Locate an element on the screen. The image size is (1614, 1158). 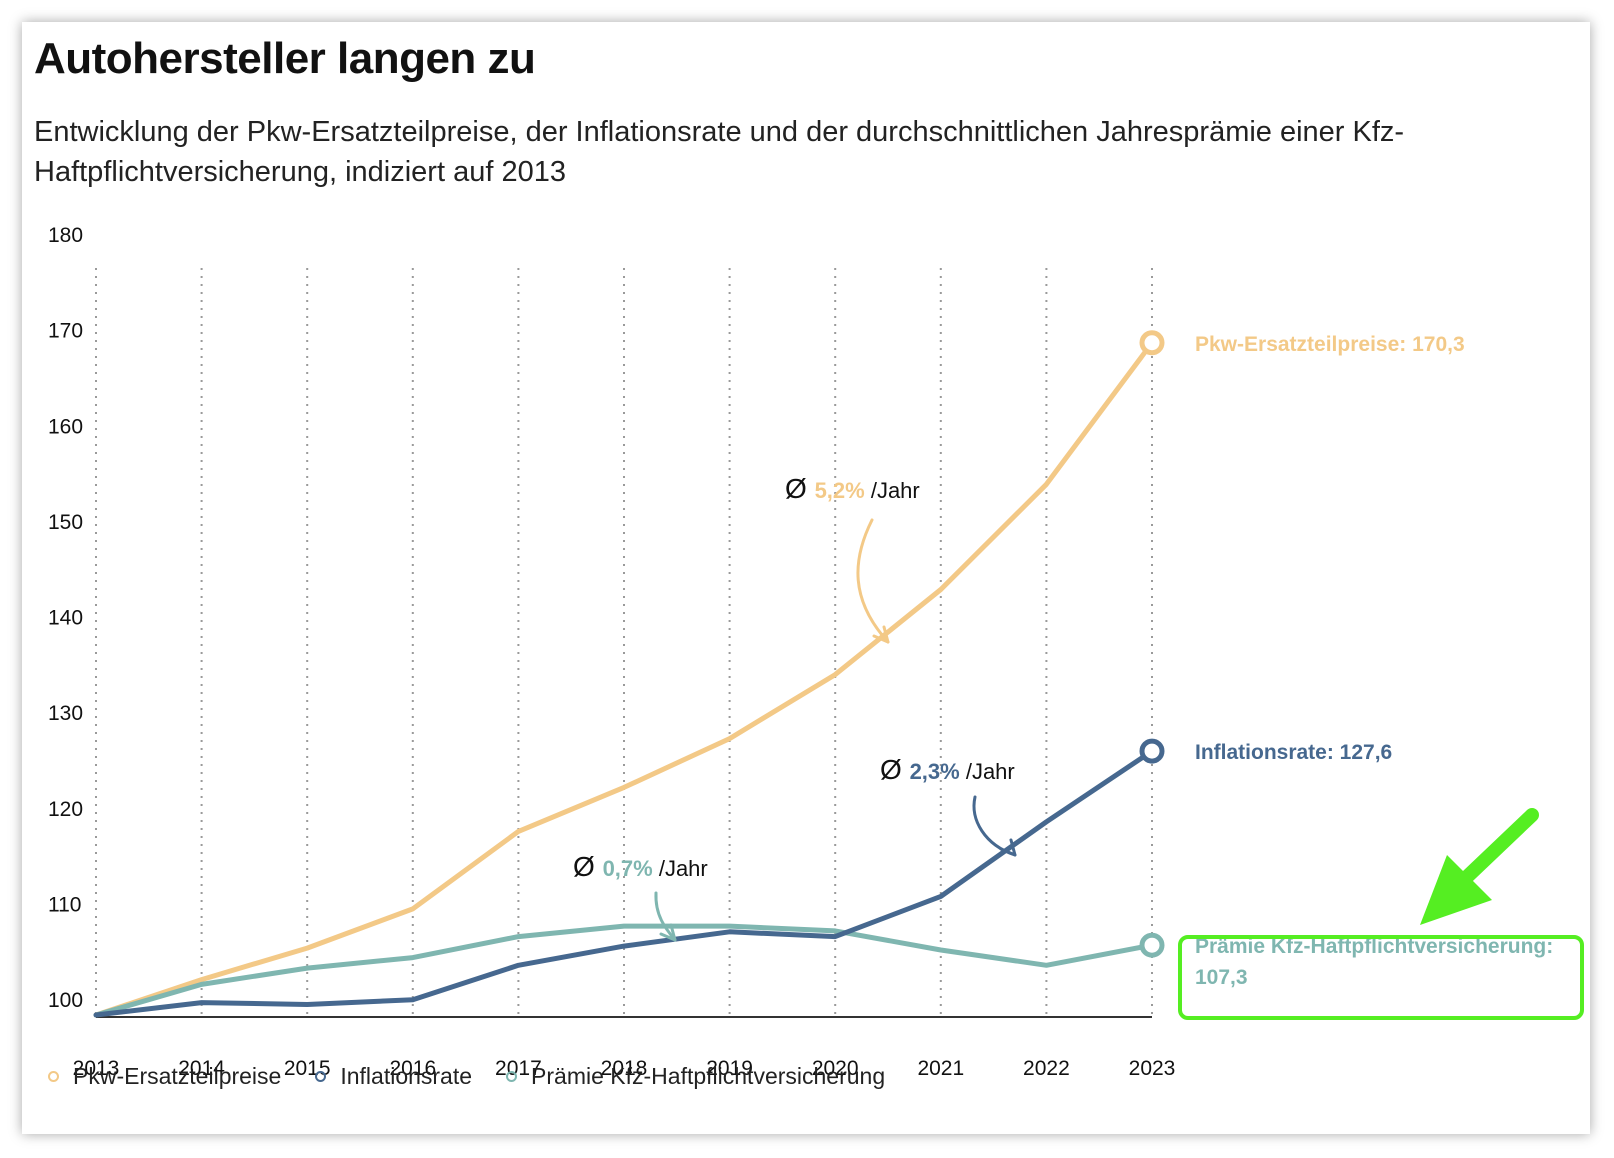
x-tick-label: 2013 is located at coordinates (96, 1068).